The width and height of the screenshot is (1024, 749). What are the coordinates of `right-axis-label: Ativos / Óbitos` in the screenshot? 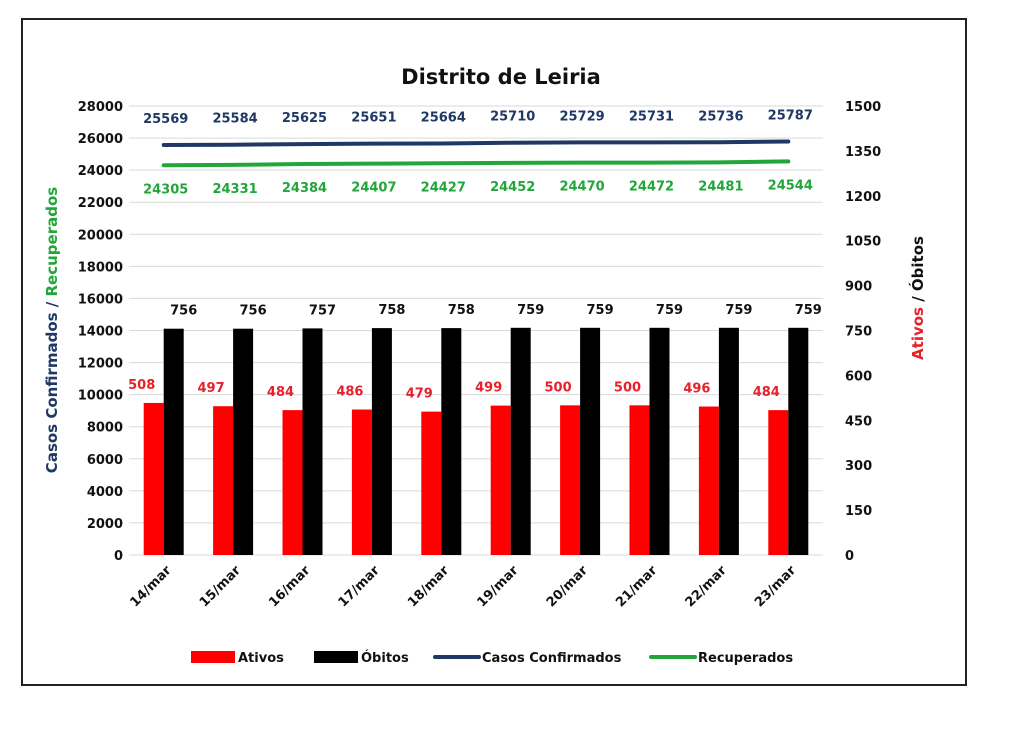 It's located at (917, 298).